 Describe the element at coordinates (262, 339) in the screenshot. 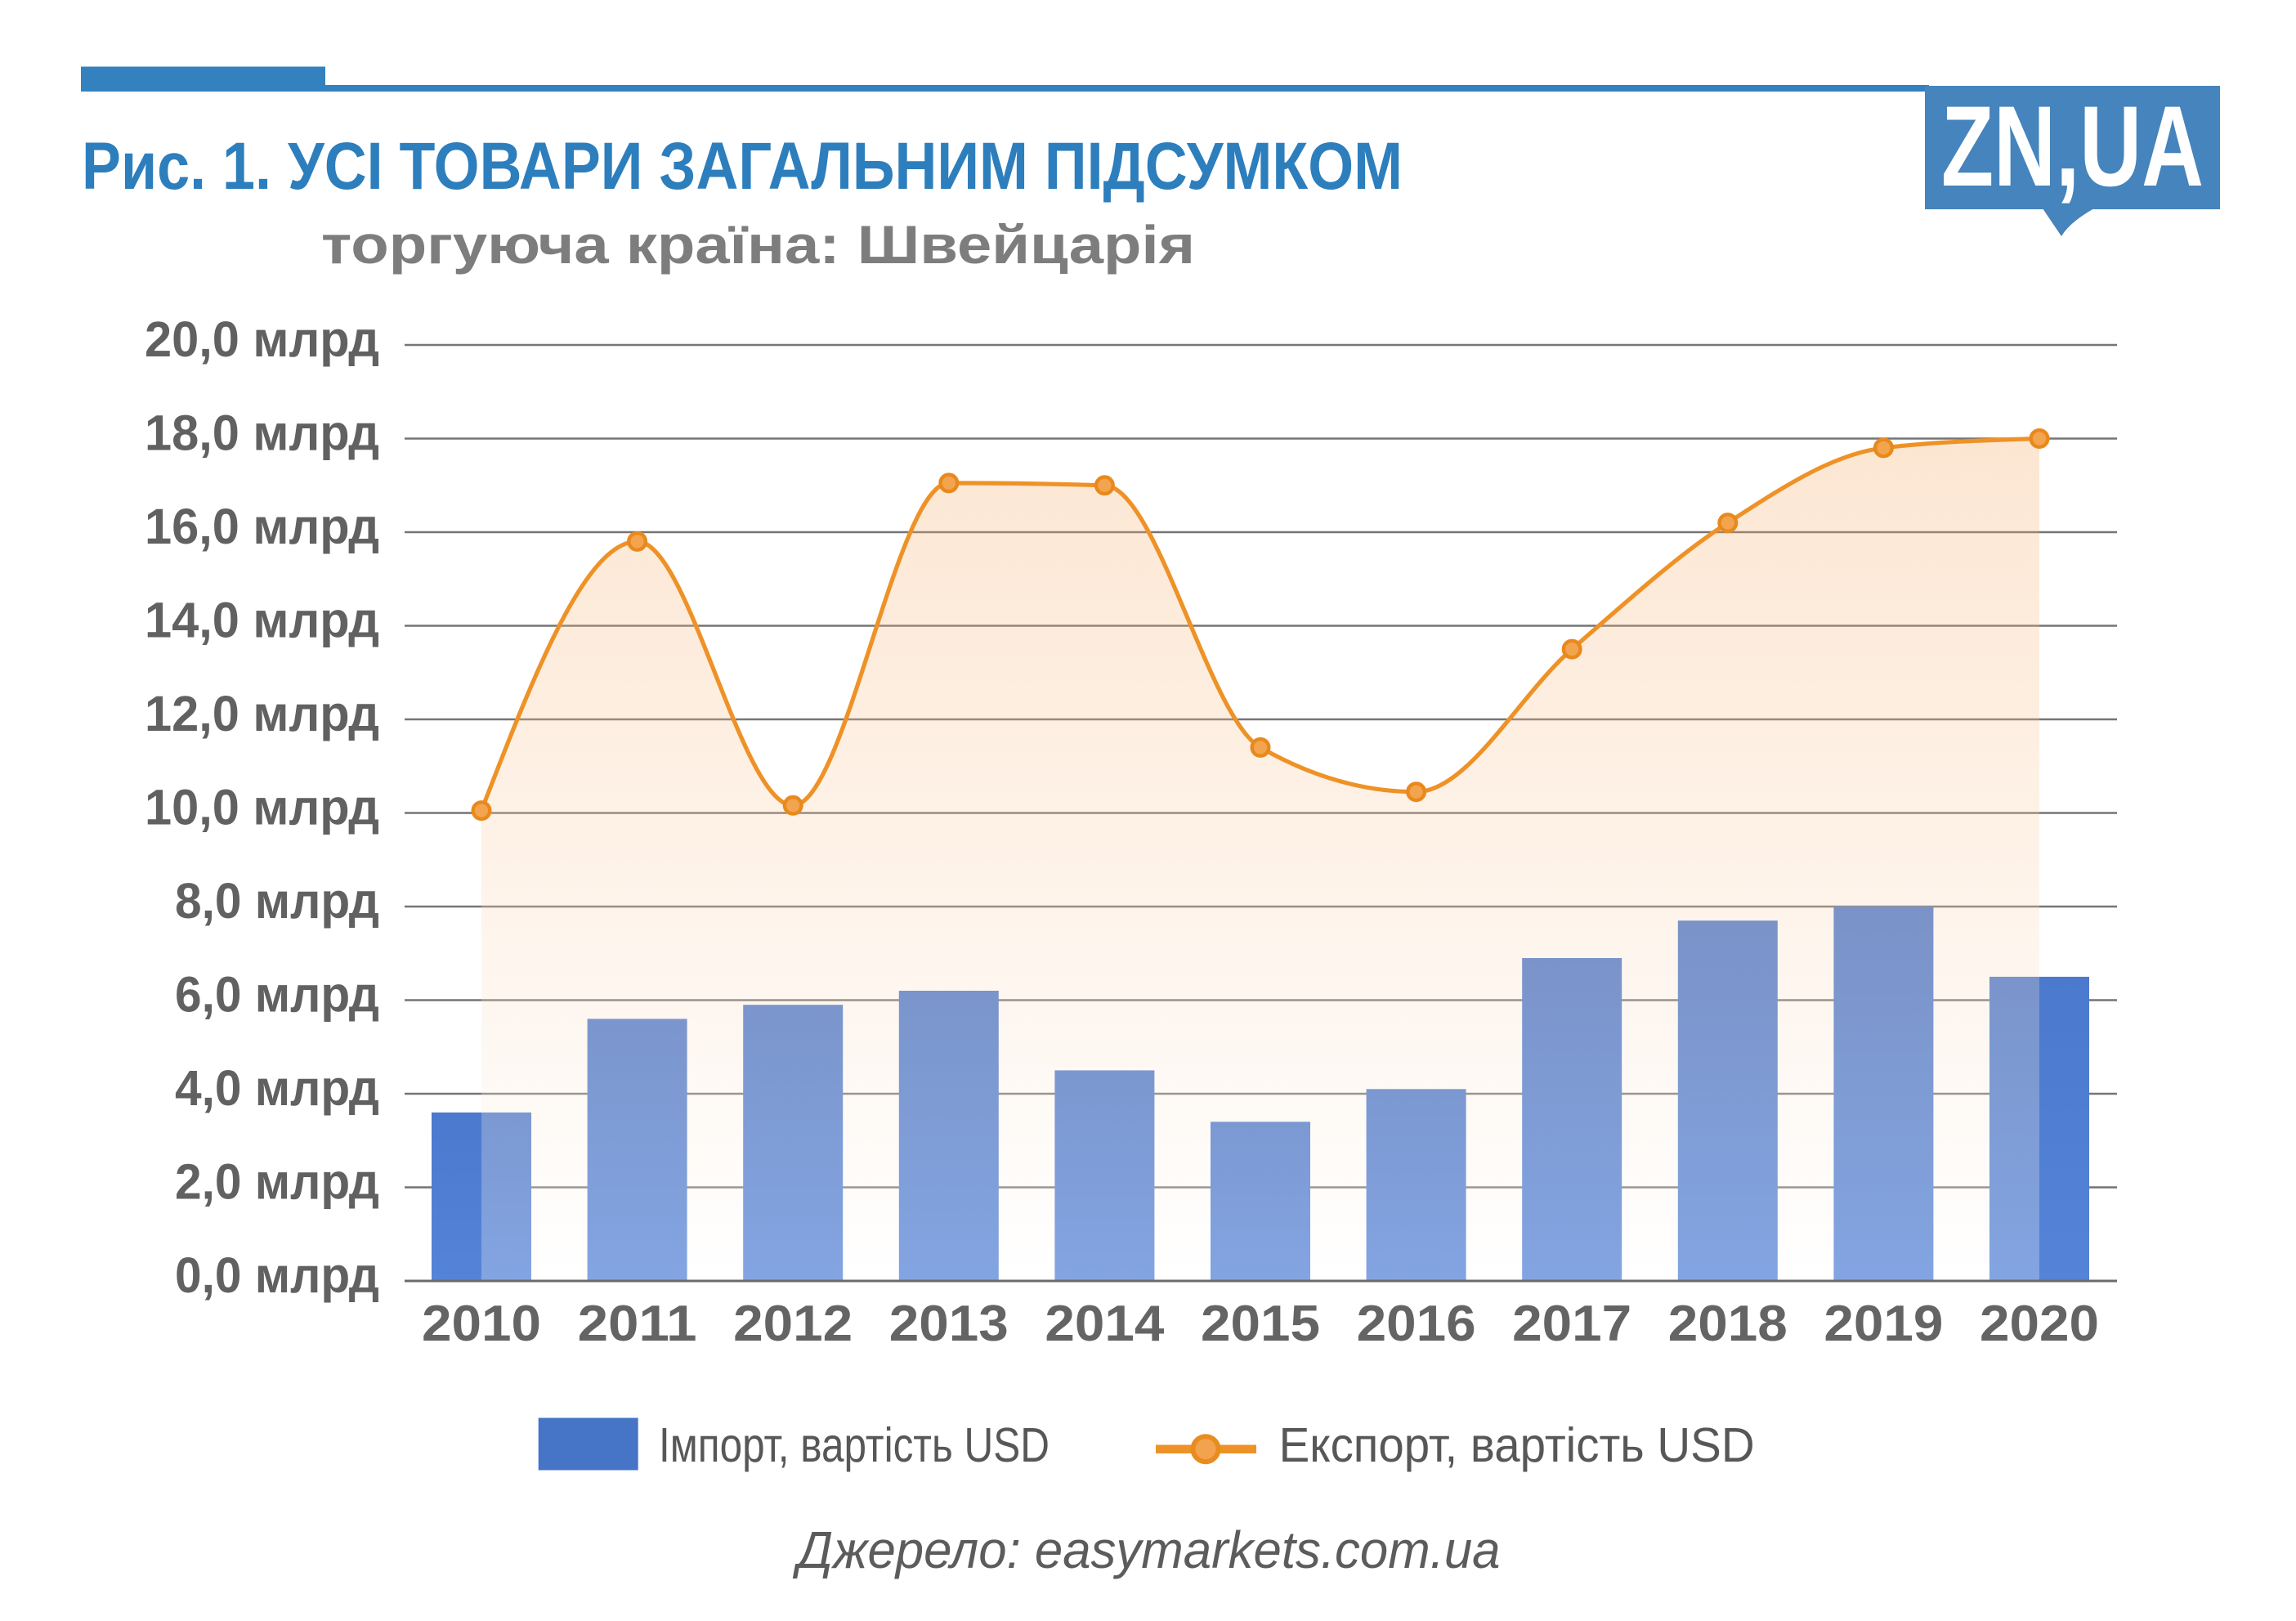

I see `svg-text: 20,0 млрд` at that location.